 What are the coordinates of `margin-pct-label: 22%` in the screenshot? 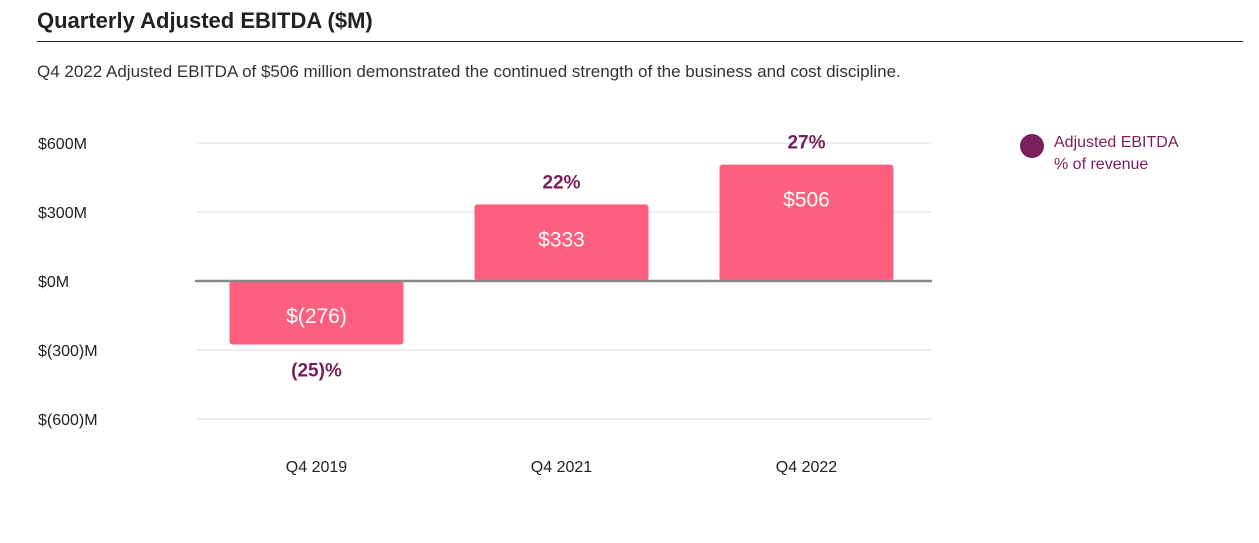 It's located at (561, 182).